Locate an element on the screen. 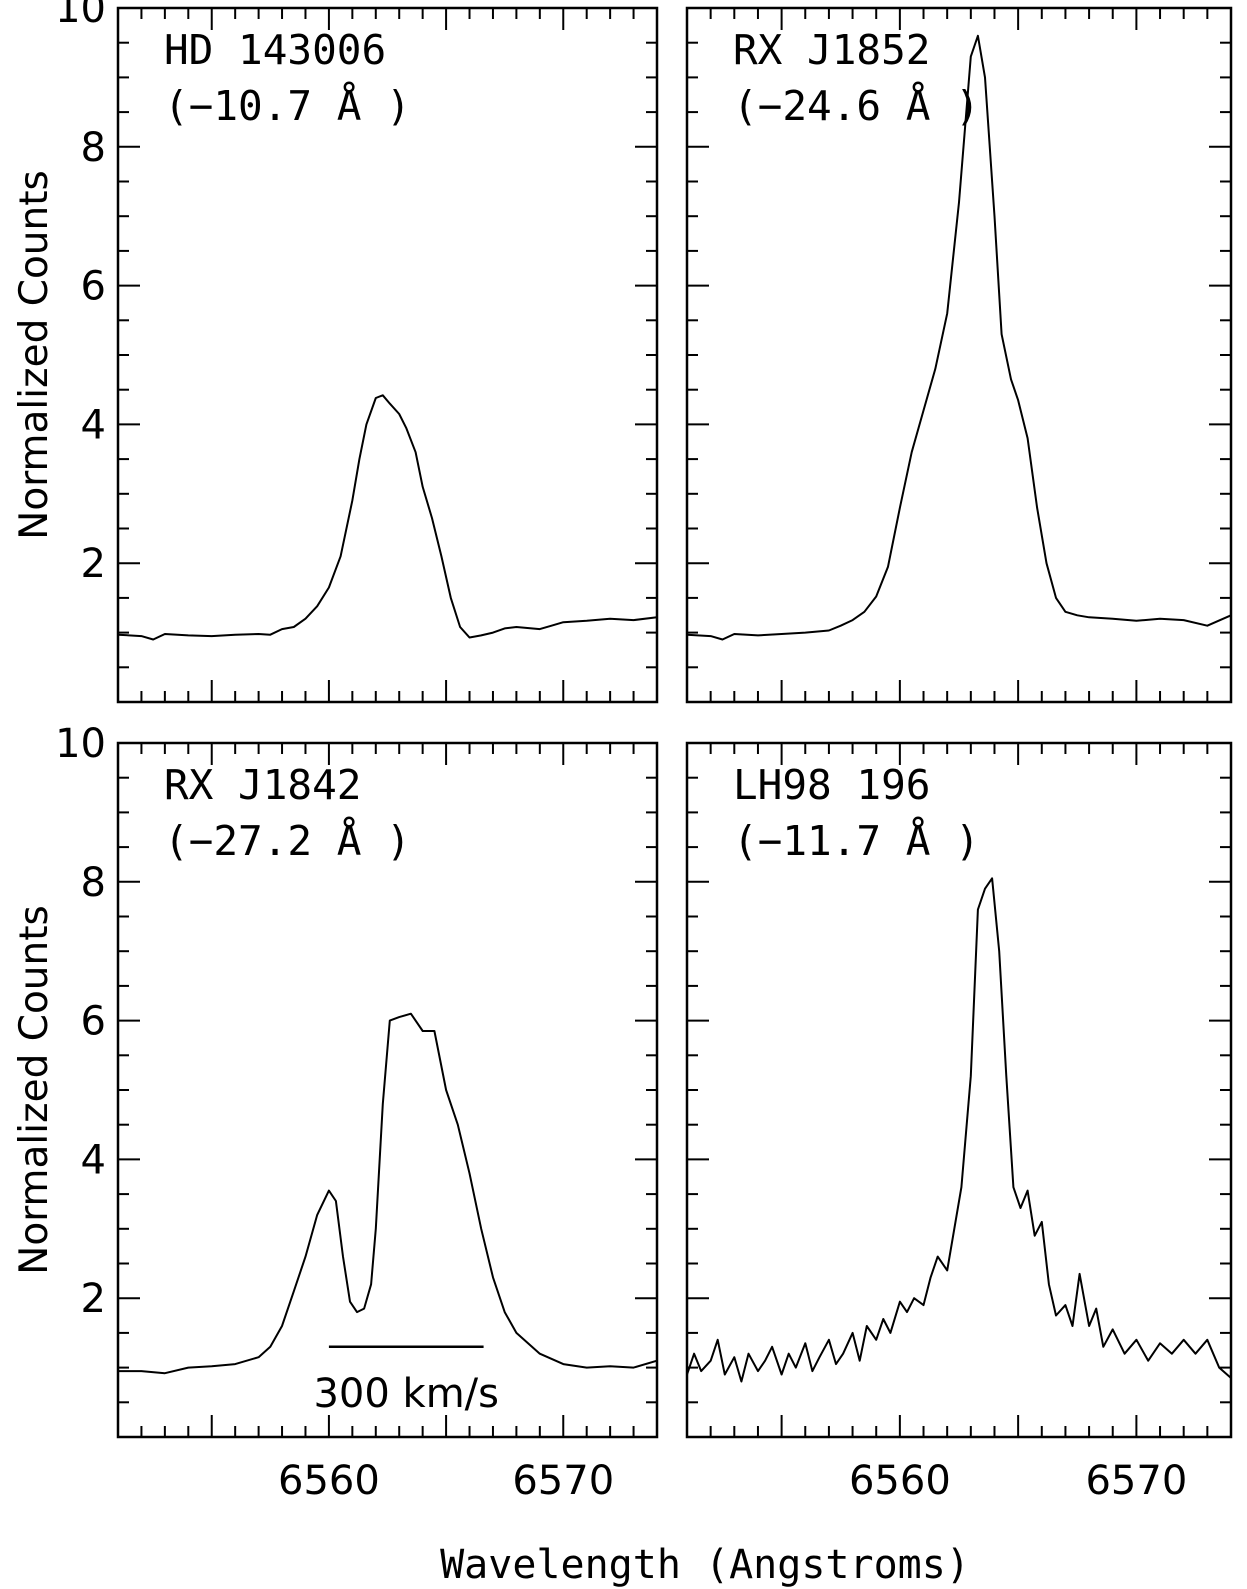  scale-bar-label: 300 km/s is located at coordinates (406, 1394).